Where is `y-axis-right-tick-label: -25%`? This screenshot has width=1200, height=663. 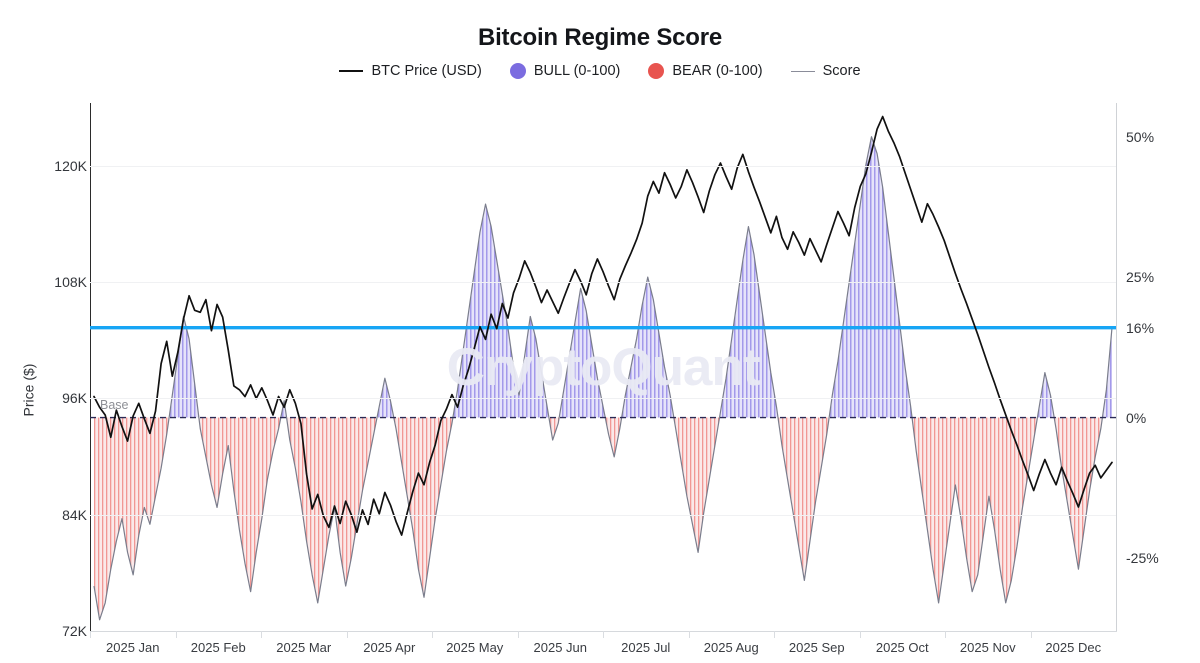 y-axis-right-tick-label: -25% is located at coordinates (1142, 557).